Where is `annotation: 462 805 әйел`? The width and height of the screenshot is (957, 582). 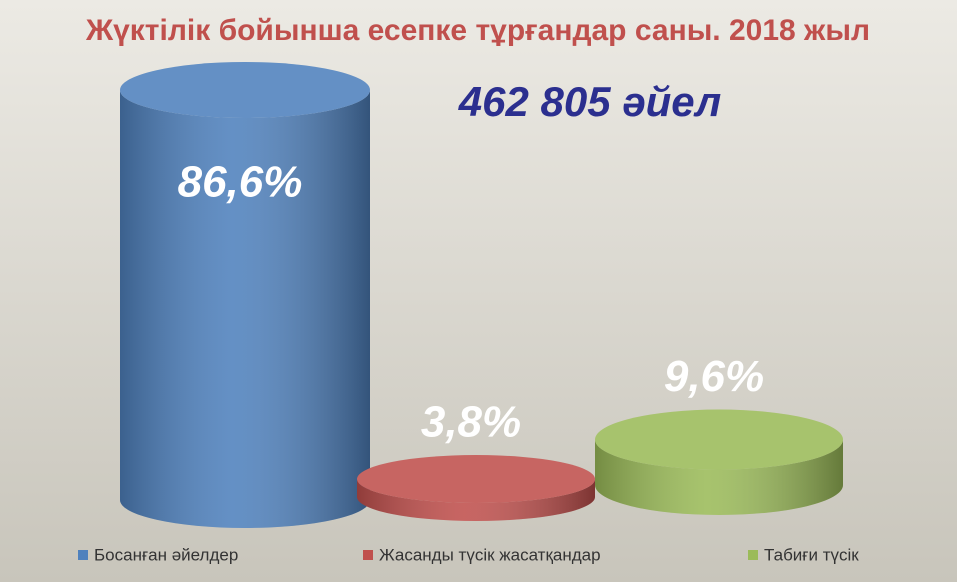
annotation: 462 805 әйел is located at coordinates (590, 101).